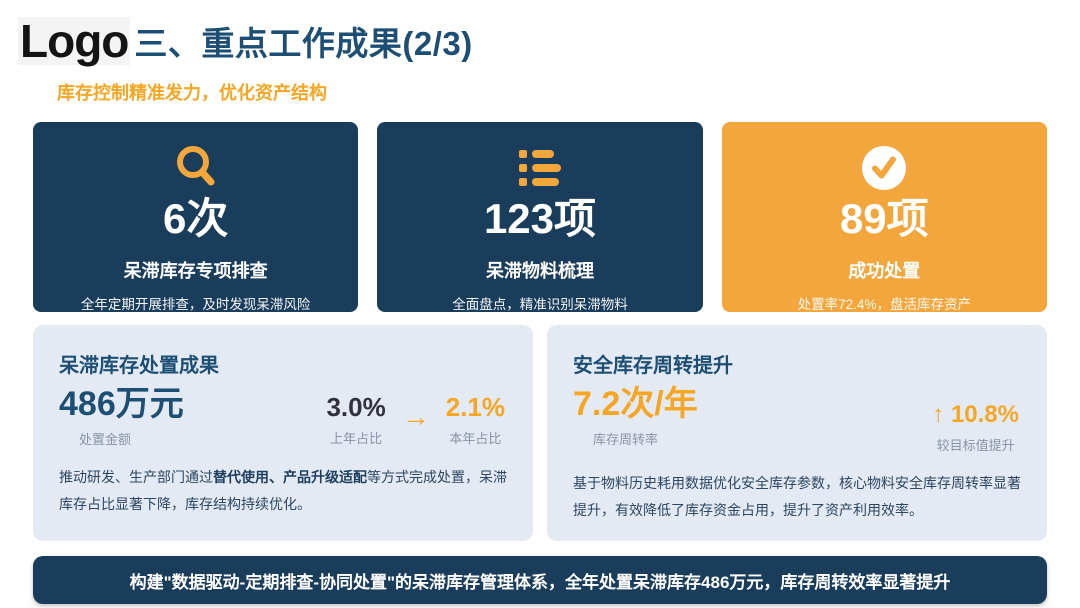 The image size is (1080, 608). What do you see at coordinates (884, 168) in the screenshot?
I see `check-icon` at bounding box center [884, 168].